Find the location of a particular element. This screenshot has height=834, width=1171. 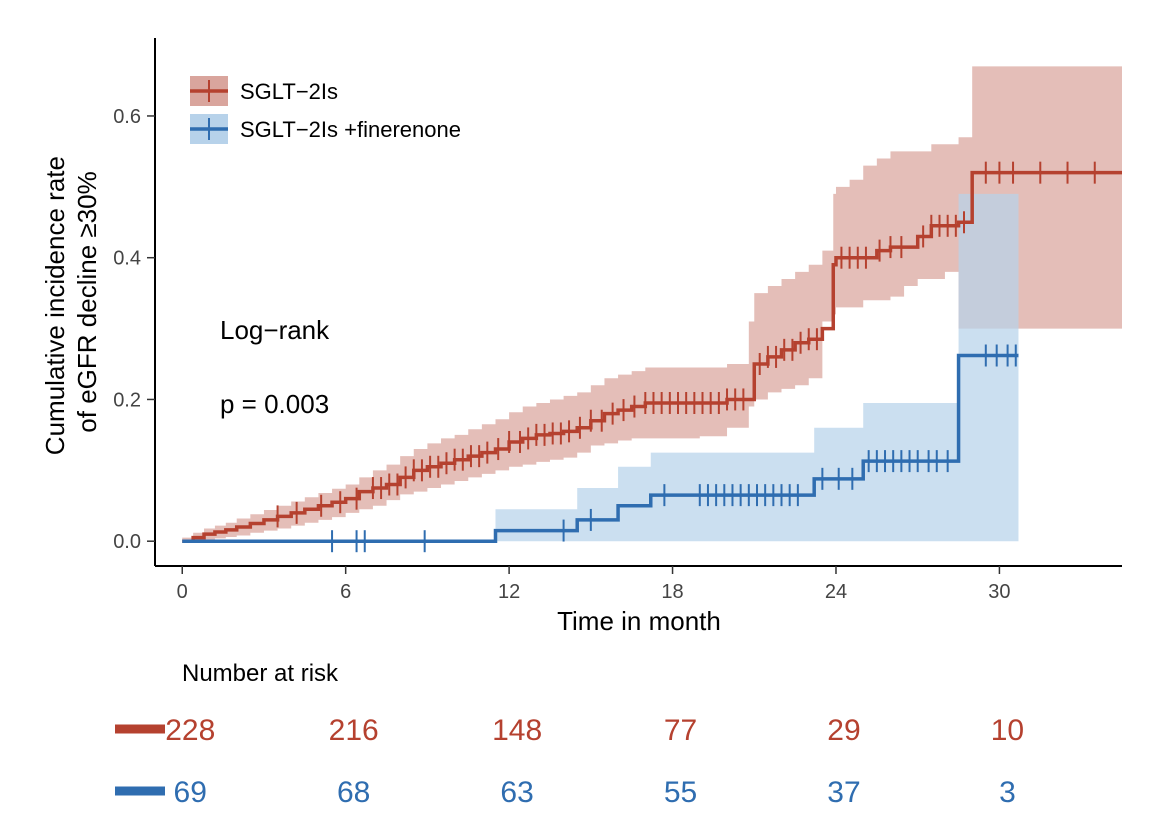

x-axis-ticks: 0 6 12 18 24 30 is located at coordinates (594, 584).